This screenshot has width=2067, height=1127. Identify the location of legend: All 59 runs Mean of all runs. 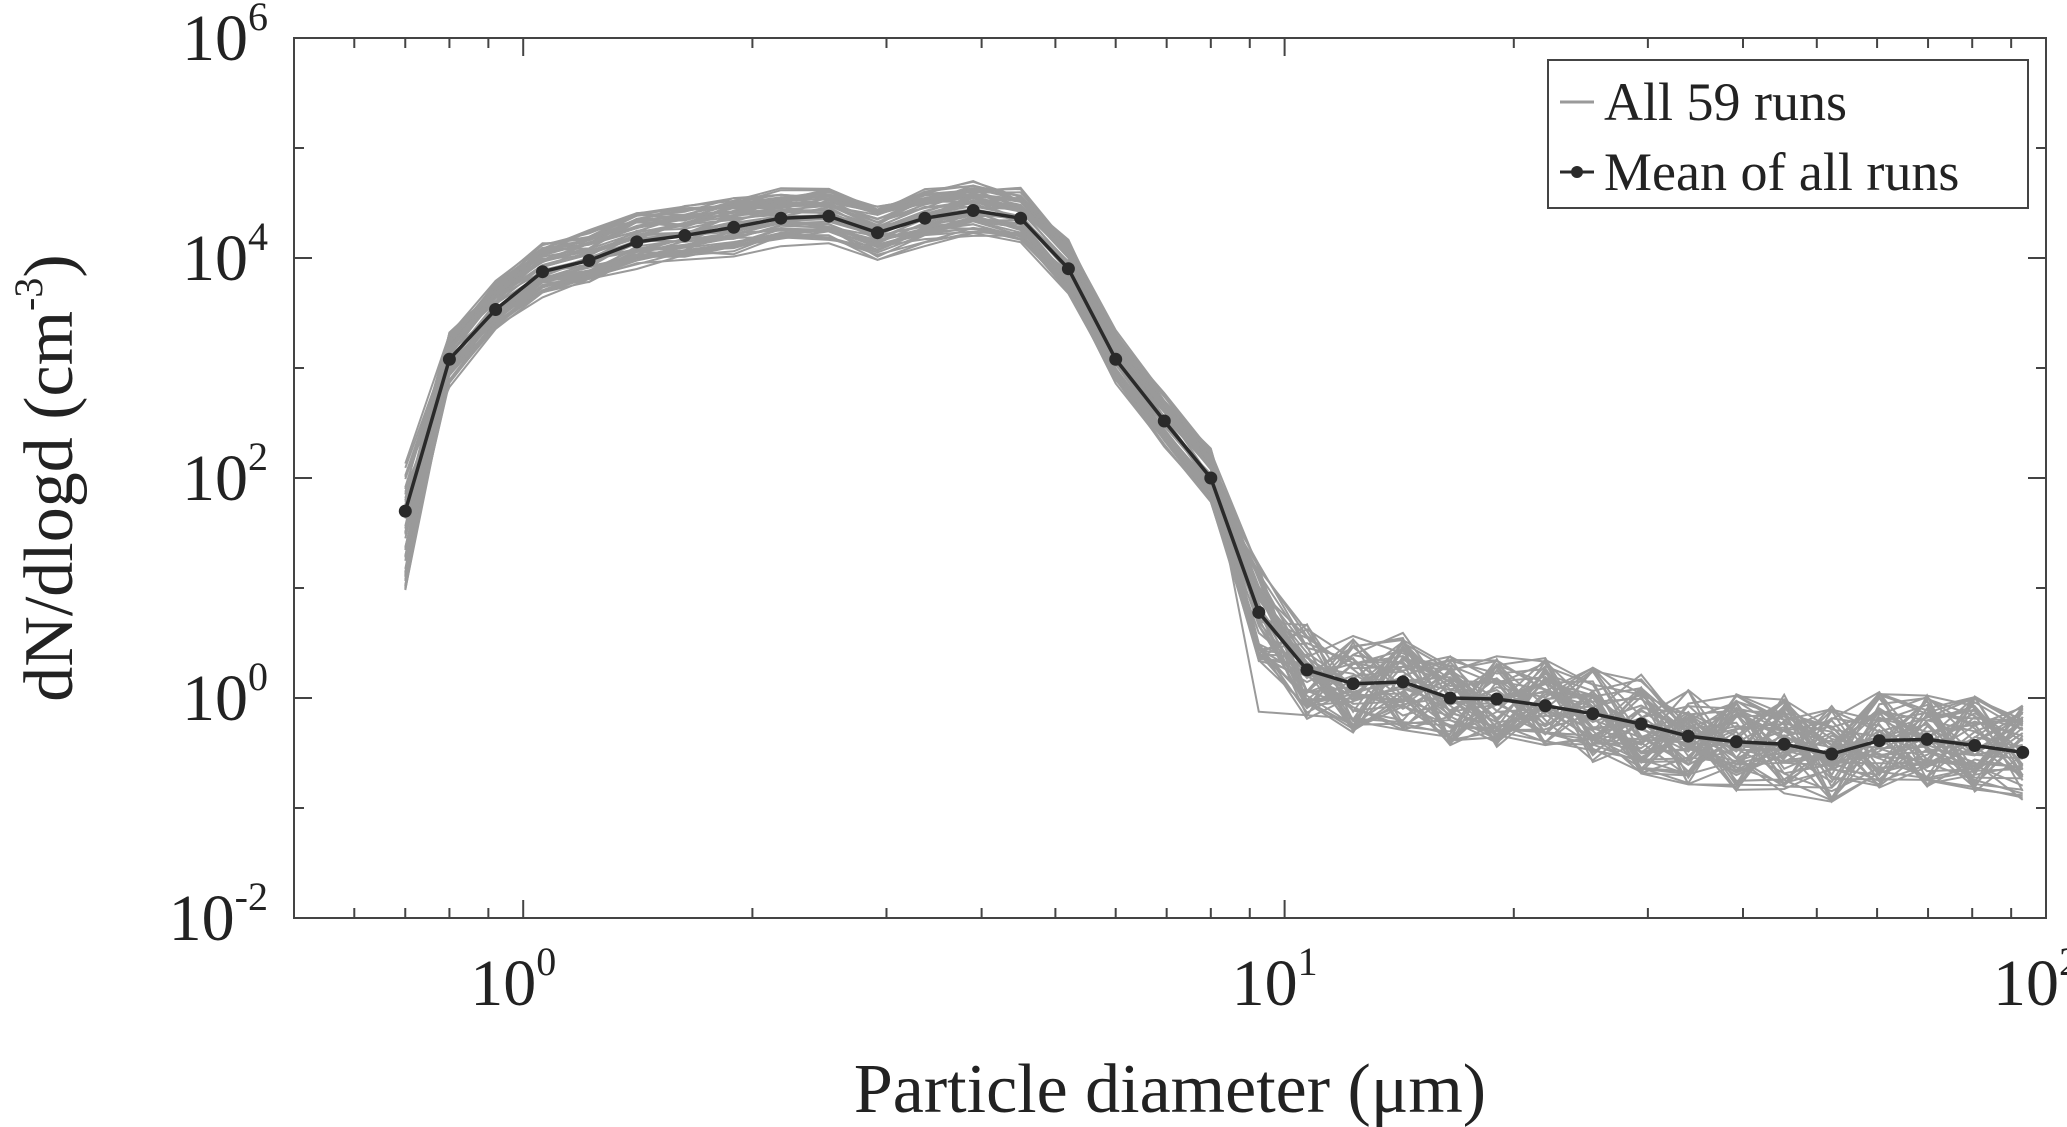
(1788, 134).